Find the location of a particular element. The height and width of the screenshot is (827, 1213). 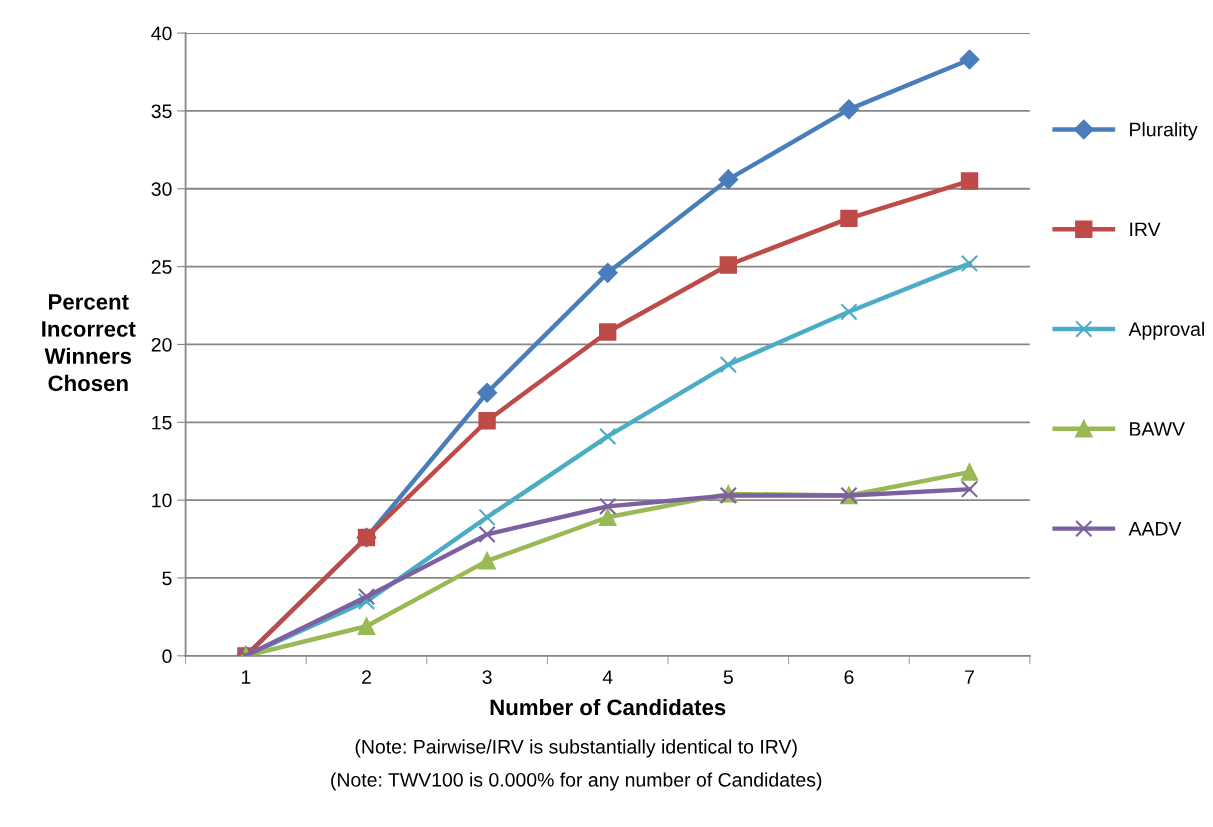

legend-label: IRV is located at coordinates (1145, 229).